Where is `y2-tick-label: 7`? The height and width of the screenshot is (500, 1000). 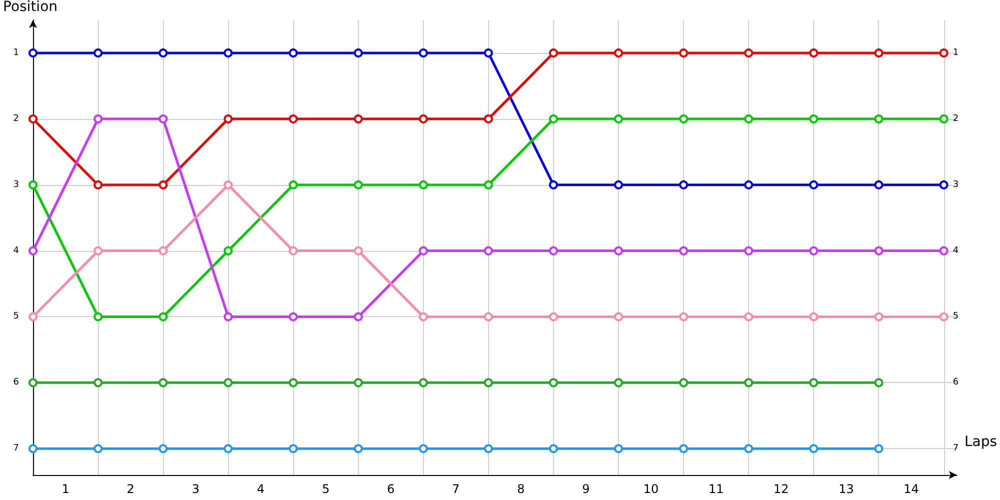
y2-tick-label: 7 is located at coordinates (955, 449).